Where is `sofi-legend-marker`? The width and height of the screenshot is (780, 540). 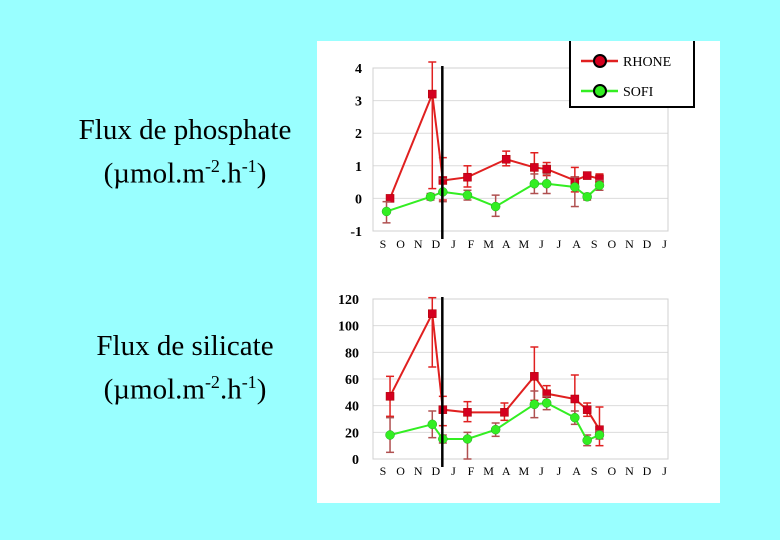
sofi-legend-marker is located at coordinates (600, 91).